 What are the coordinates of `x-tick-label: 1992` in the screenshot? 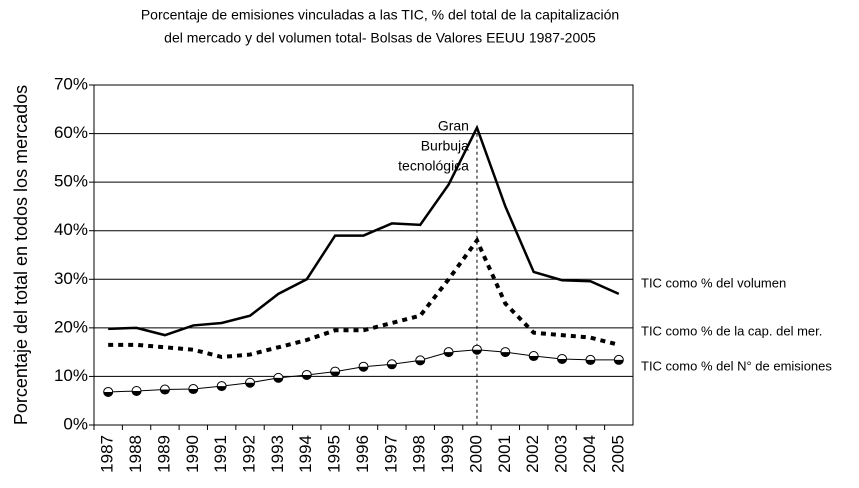 It's located at (249, 454).